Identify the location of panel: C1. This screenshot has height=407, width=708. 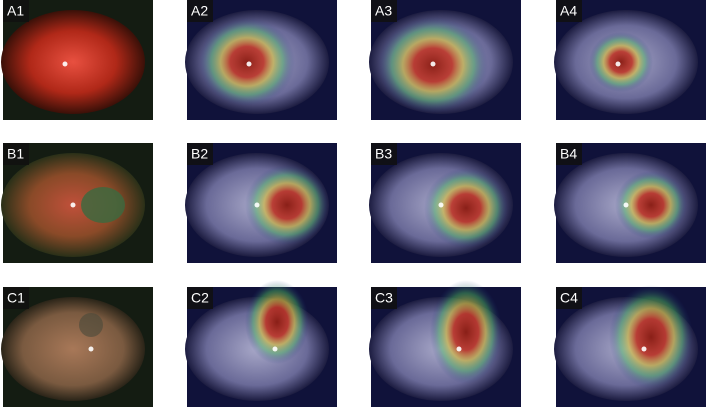
(77, 347).